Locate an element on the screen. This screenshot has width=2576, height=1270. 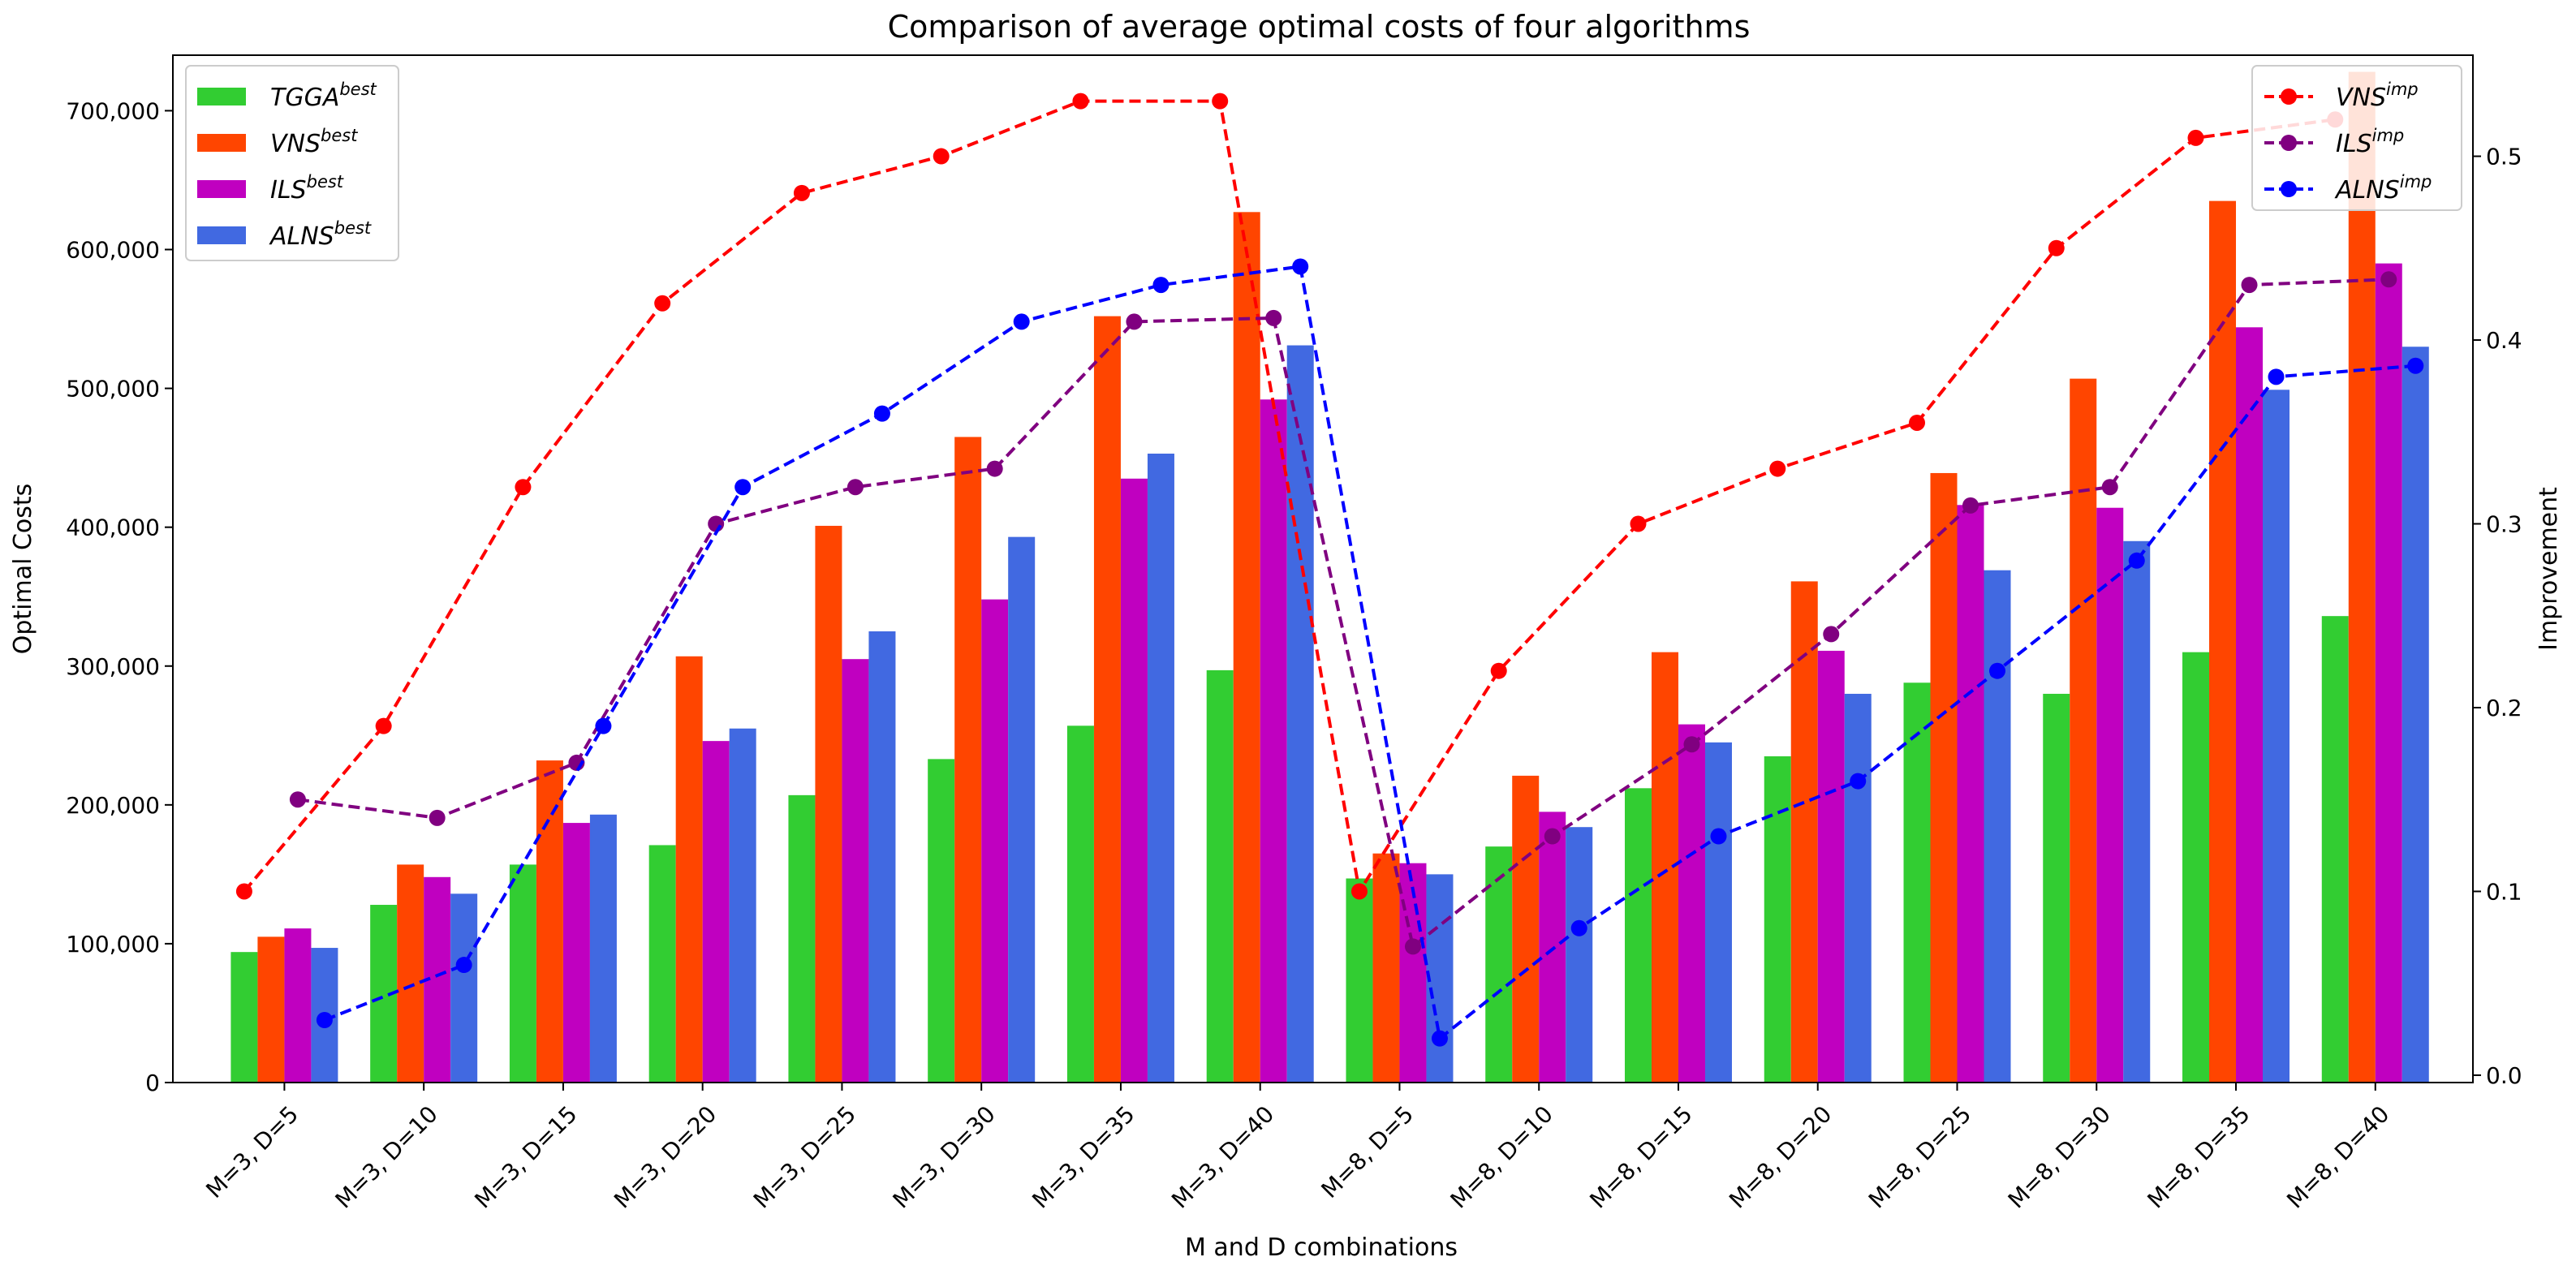
legend-swatch-alns is located at coordinates (222, 235).